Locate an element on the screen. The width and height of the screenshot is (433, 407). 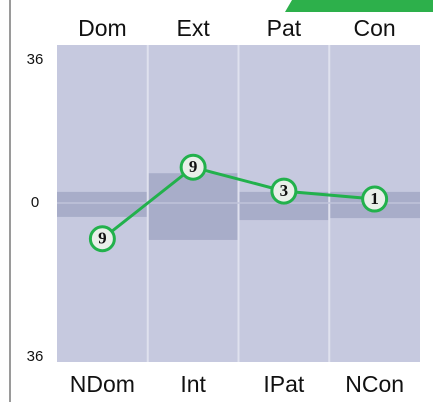
bottom-category-label: IPat is located at coordinates (284, 384).